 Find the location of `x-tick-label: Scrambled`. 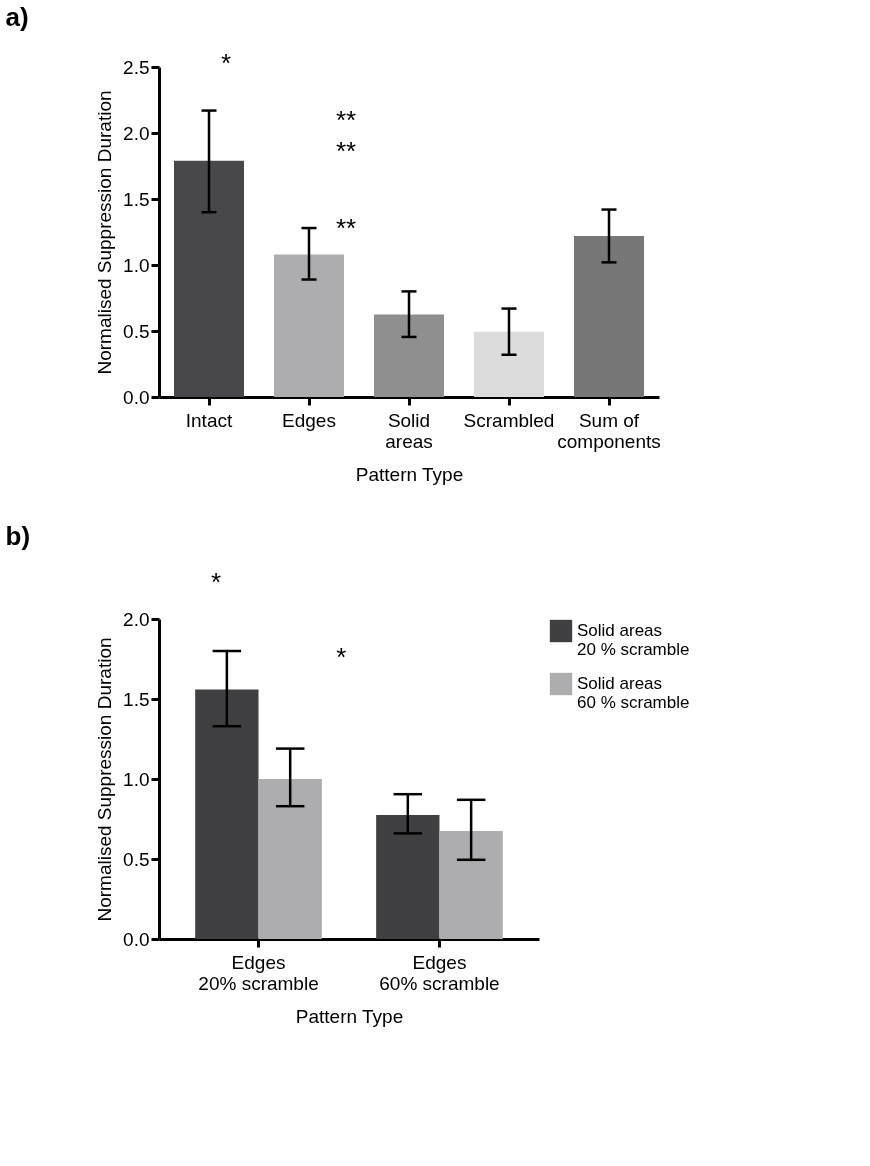

x-tick-label: Scrambled is located at coordinates (509, 420).